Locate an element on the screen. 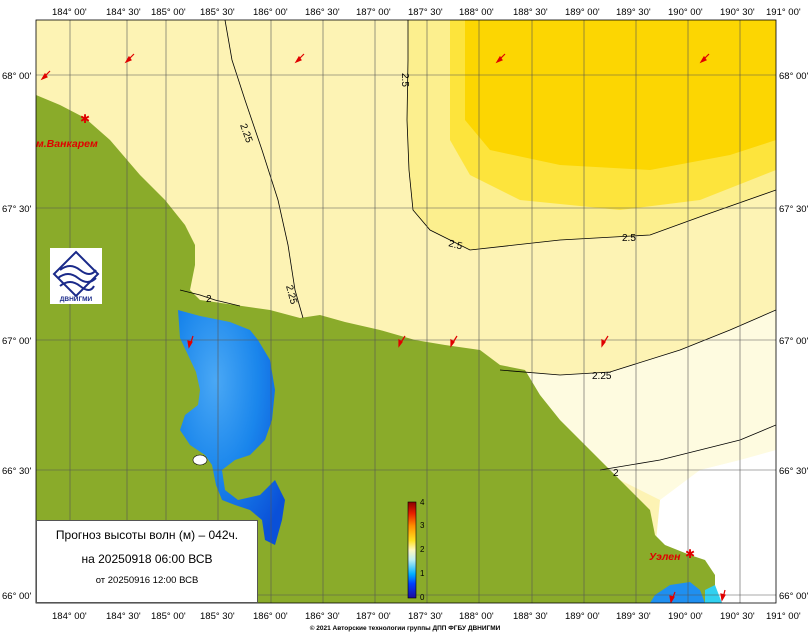 Image resolution: width=810 pixels, height=633 pixels. forecast-title: Прогноз высоты волн (м) – 042ч. is located at coordinates (147, 535).